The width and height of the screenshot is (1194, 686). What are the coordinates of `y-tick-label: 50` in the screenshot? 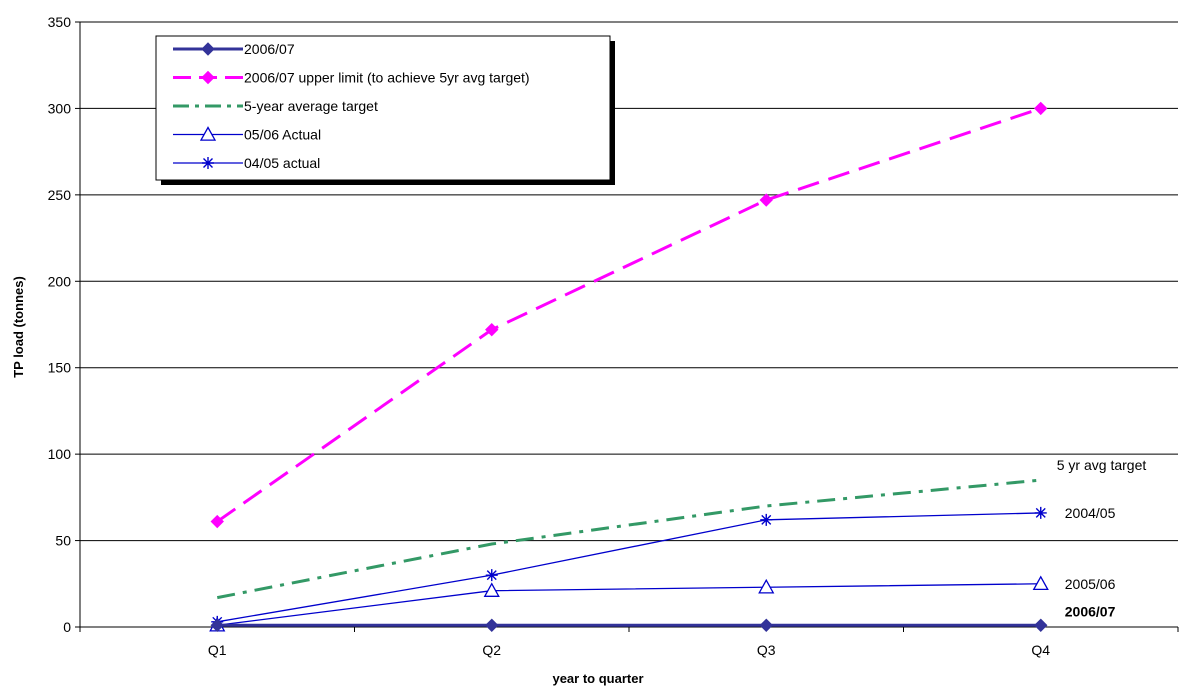 It's located at (63, 541).